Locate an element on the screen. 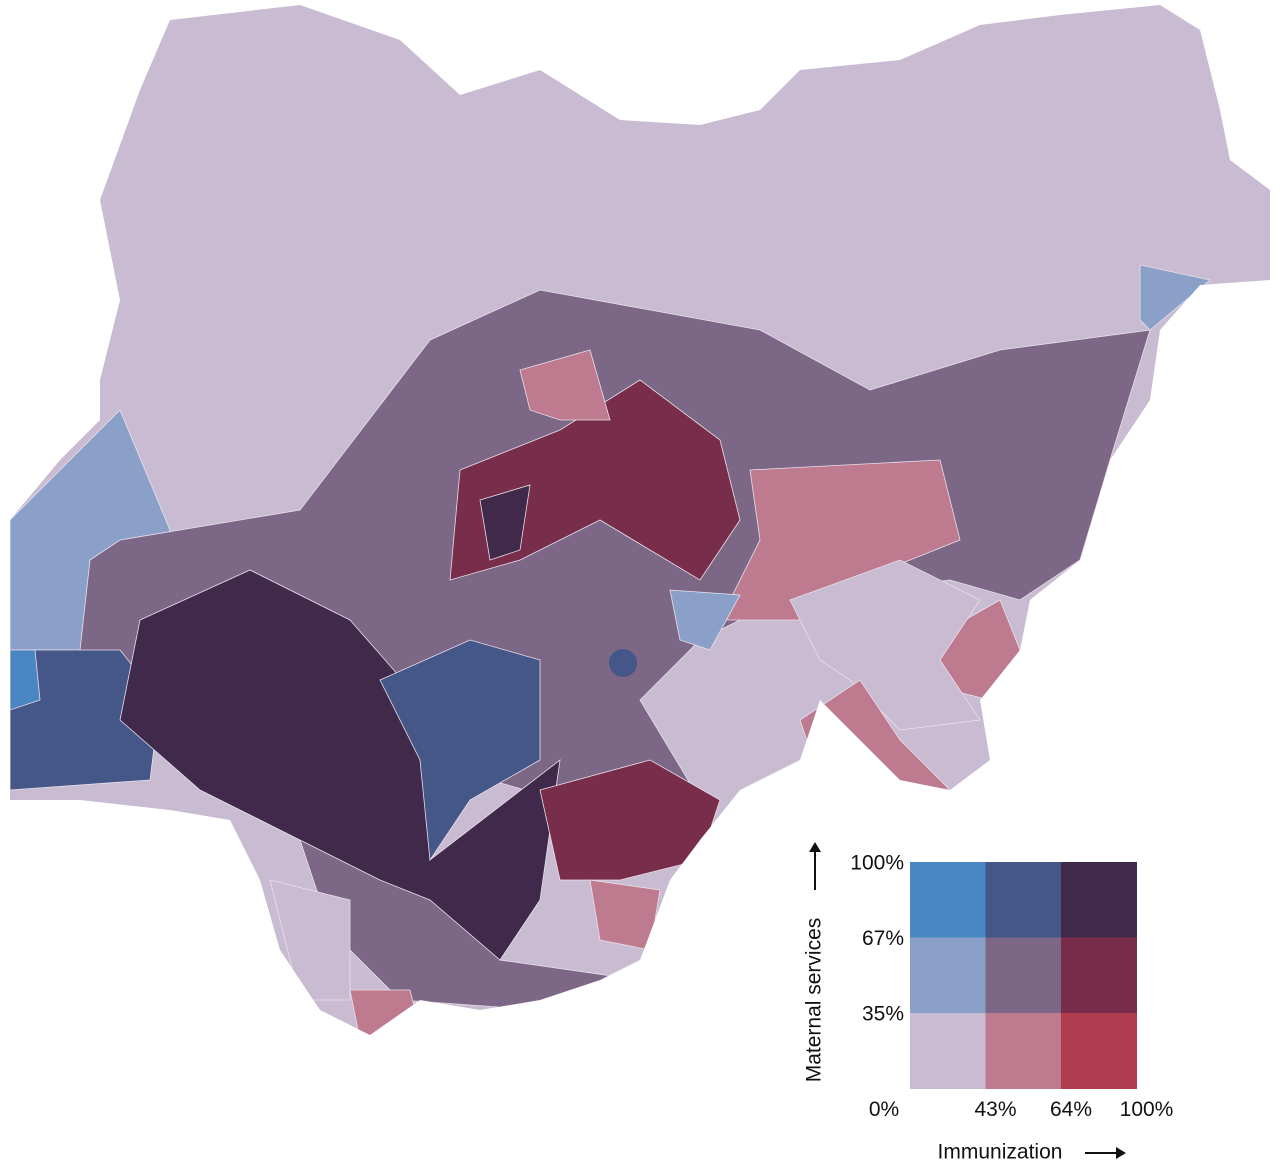 This screenshot has width=1280, height=1169. y-tick-label: 35% is located at coordinates (883, 1014).